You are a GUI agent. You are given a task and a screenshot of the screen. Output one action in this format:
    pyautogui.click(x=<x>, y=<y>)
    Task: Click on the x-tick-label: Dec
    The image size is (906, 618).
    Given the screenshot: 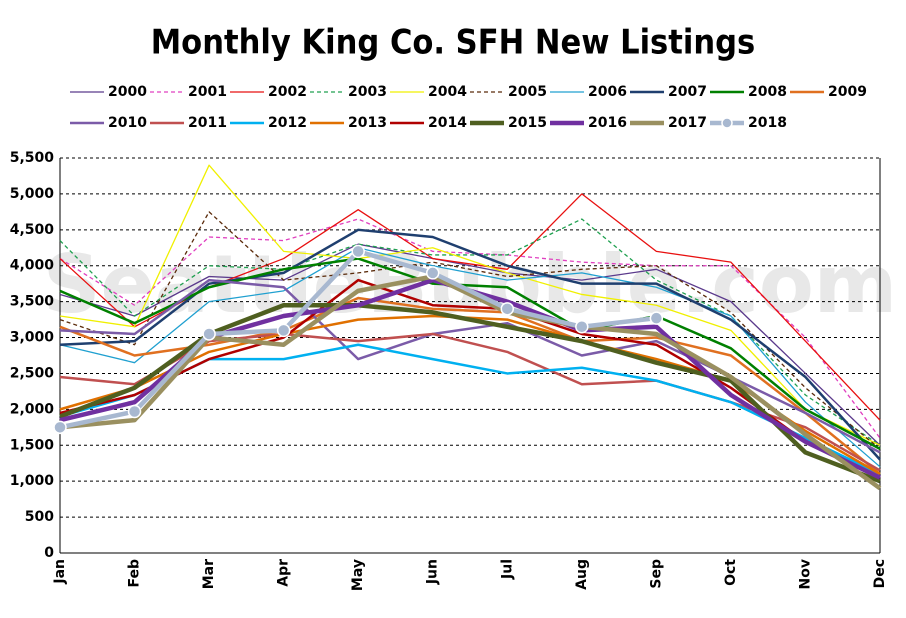 What is the action you would take?
    pyautogui.click(x=880, y=573)
    